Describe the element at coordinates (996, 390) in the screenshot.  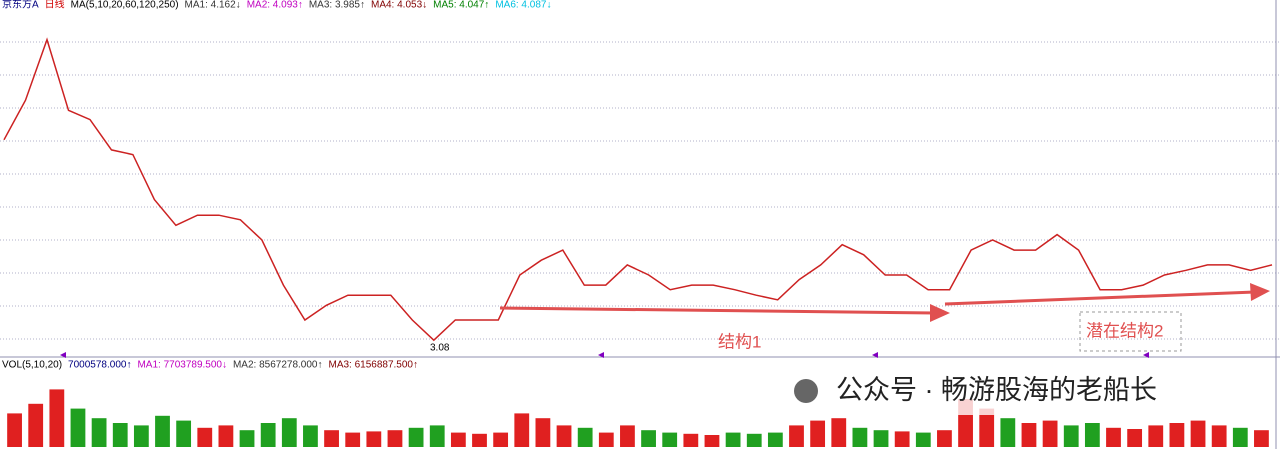
I see `watermark: 公众号 · 畅游股海的老船长` at that location.